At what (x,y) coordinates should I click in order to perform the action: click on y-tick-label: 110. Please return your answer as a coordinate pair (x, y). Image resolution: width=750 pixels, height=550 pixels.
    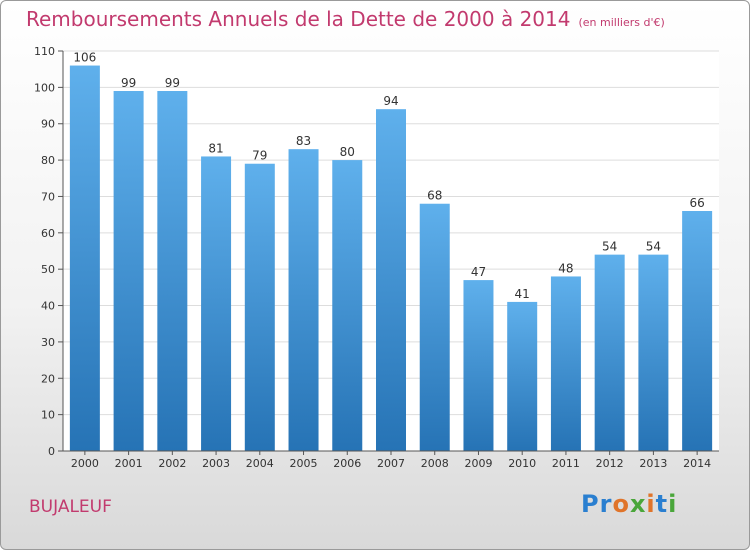
    Looking at the image, I should click on (44, 51).